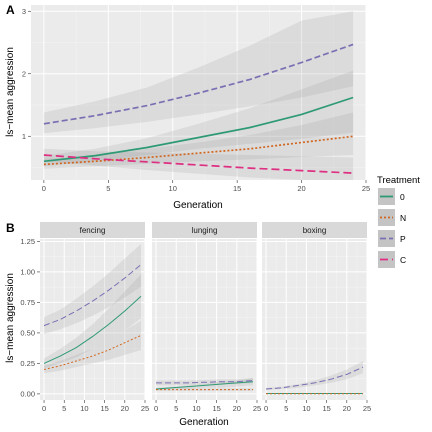 This screenshot has width=432, height=432. What do you see at coordinates (27, 333) in the screenshot?
I see `y-tick-label: 0.50` at bounding box center [27, 333].